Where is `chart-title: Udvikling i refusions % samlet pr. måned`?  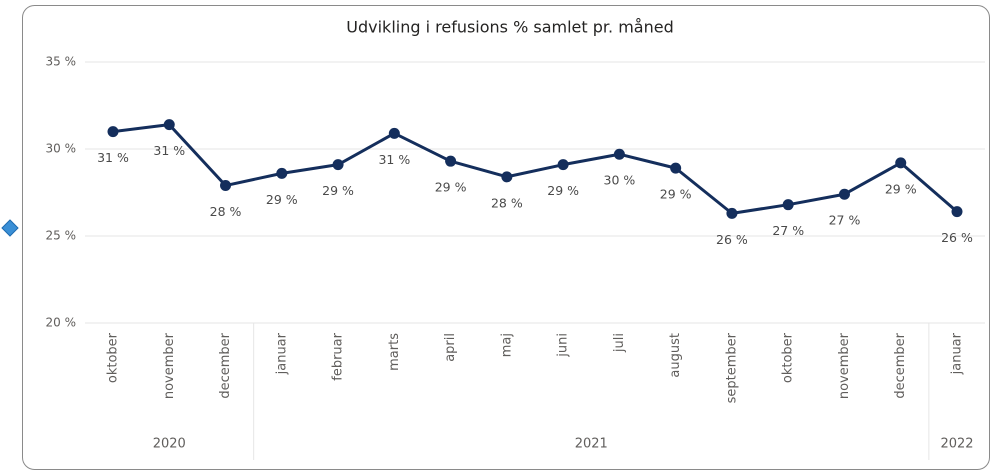
chart-title: Udvikling i refusions % samlet pr. måned is located at coordinates (509, 27).